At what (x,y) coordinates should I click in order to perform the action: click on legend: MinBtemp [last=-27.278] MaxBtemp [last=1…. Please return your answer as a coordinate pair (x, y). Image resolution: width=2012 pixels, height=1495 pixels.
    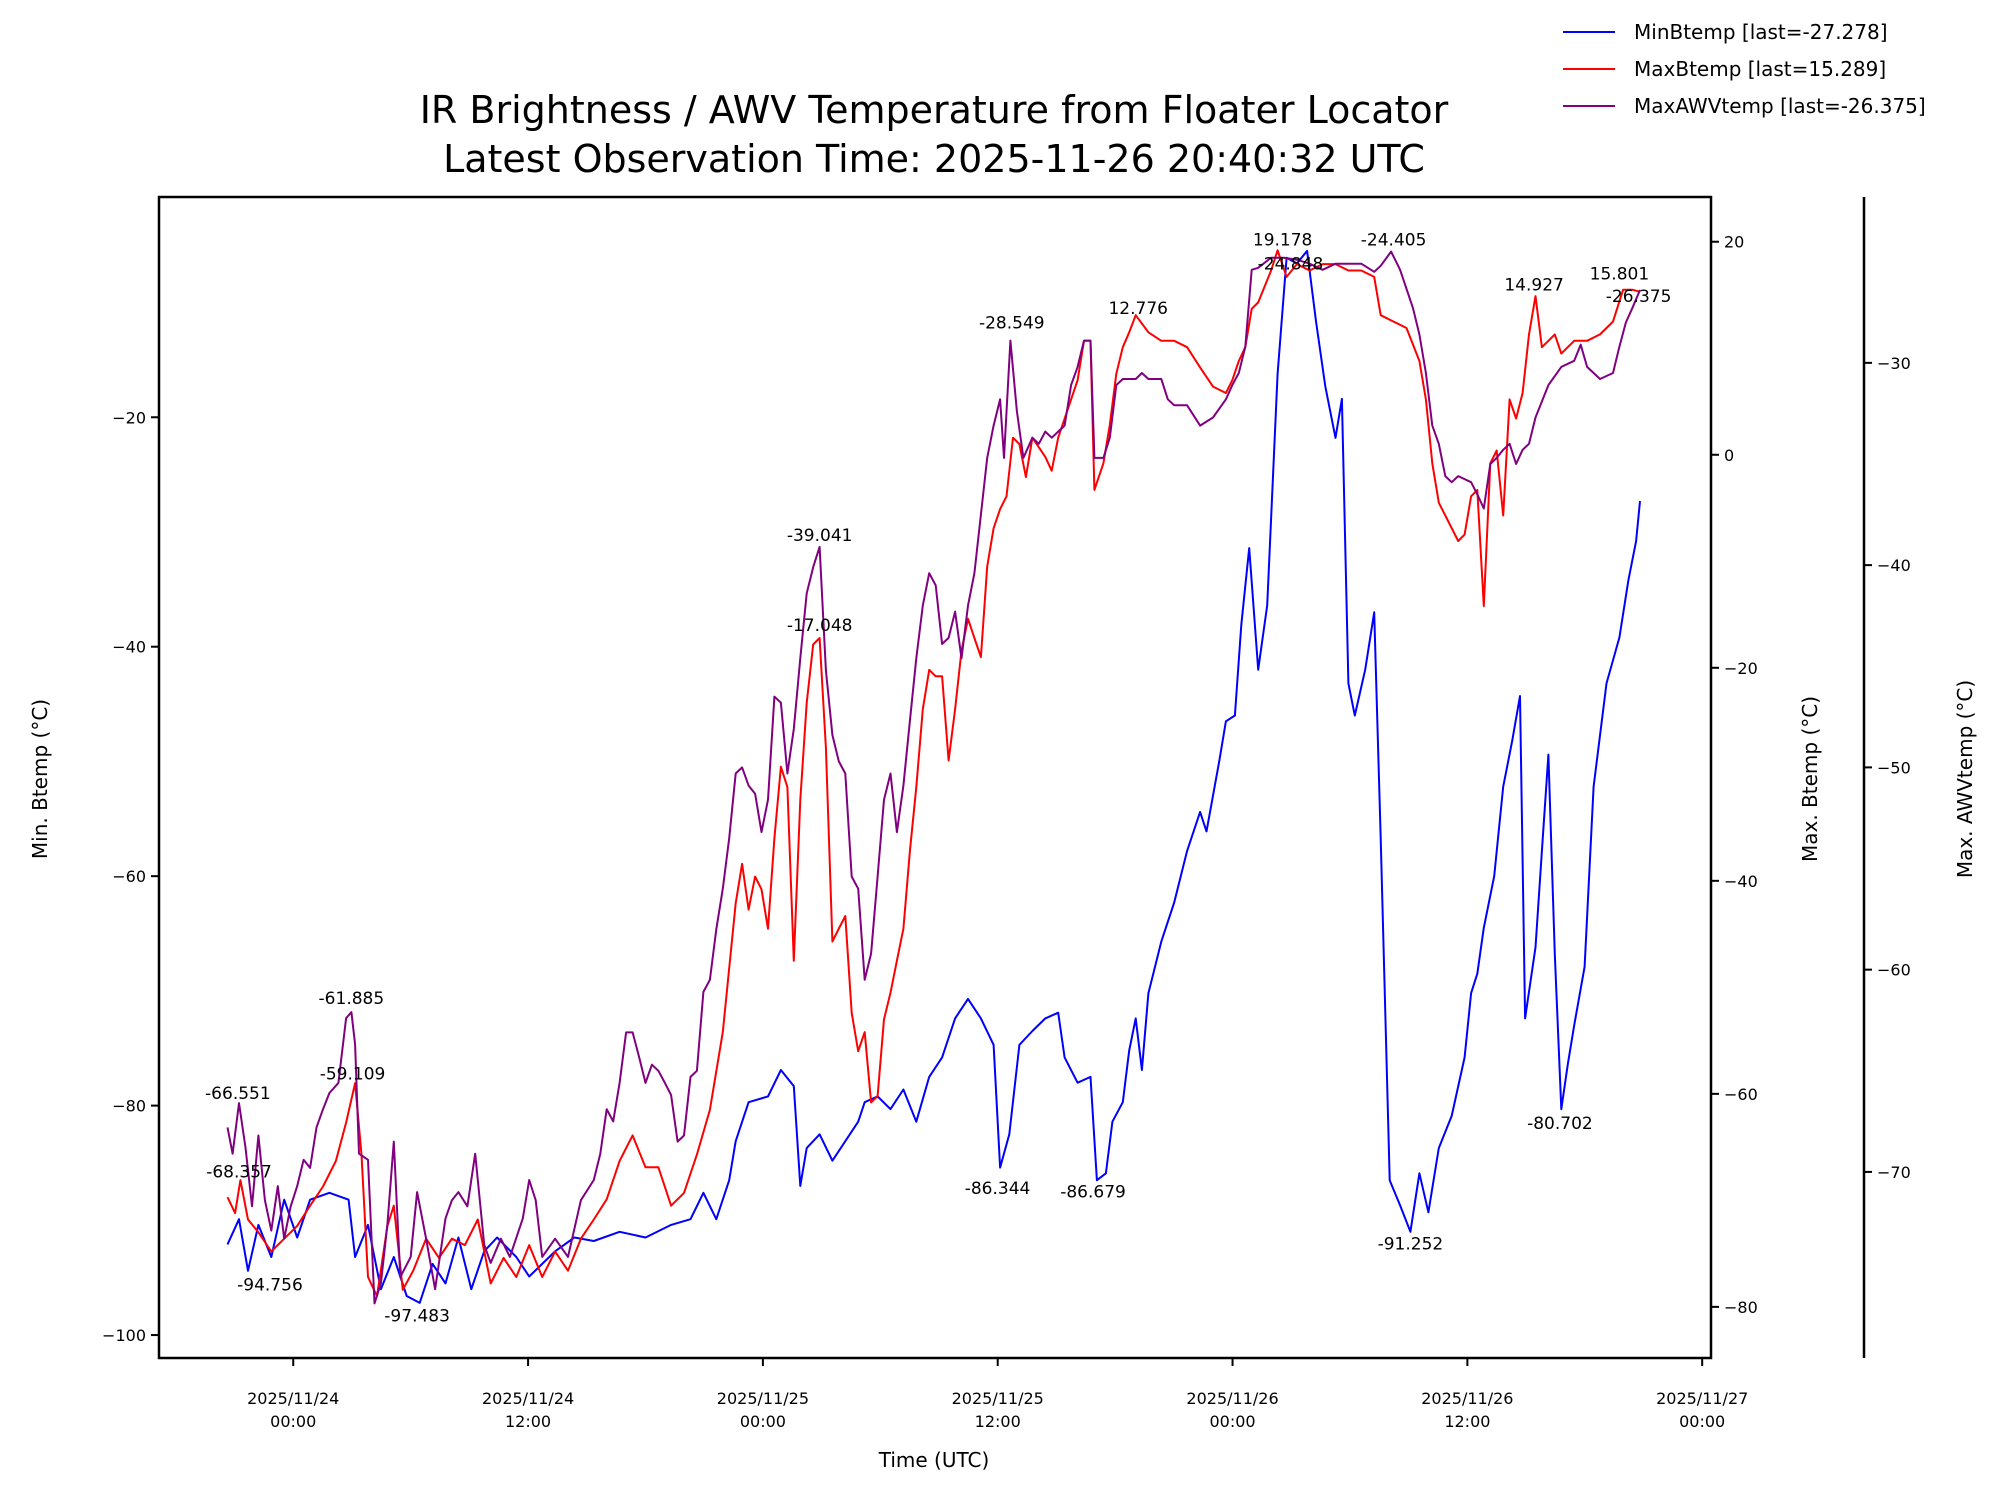
    Looking at the image, I should click on (1744, 69).